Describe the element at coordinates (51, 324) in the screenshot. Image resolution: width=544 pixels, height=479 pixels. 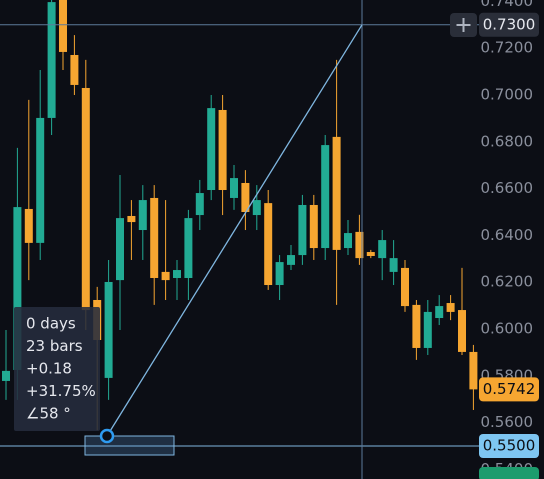
I see `measure-text: 0 days` at that location.